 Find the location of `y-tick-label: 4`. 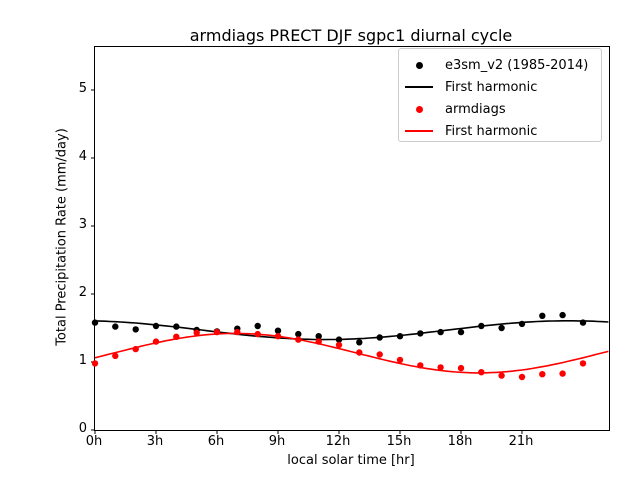

y-tick-label: 4 is located at coordinates (82, 156).